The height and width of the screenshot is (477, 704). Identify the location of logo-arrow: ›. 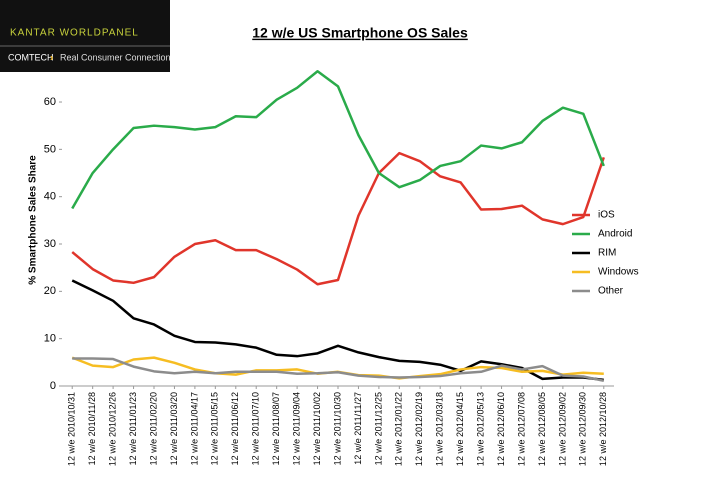
(51, 58).